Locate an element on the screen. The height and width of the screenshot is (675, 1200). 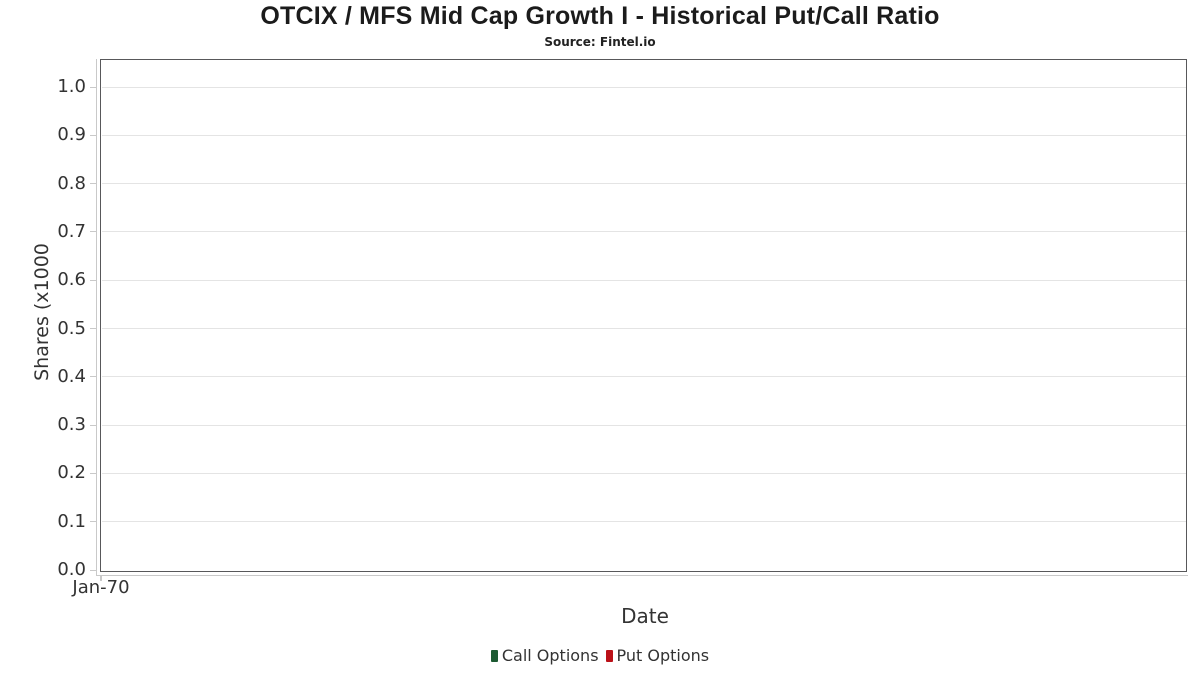
y-tick-label: 0.9 is located at coordinates (71, 135).